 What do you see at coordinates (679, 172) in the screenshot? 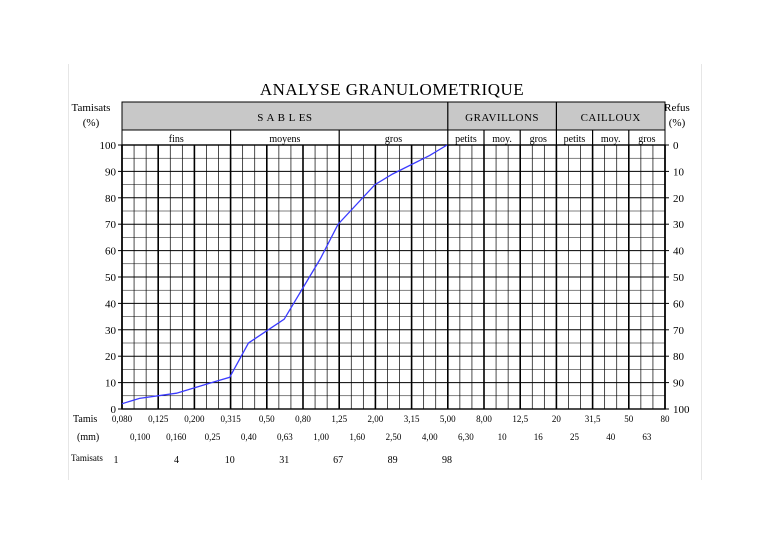
I see `y-tick-label-right: 10` at bounding box center [679, 172].